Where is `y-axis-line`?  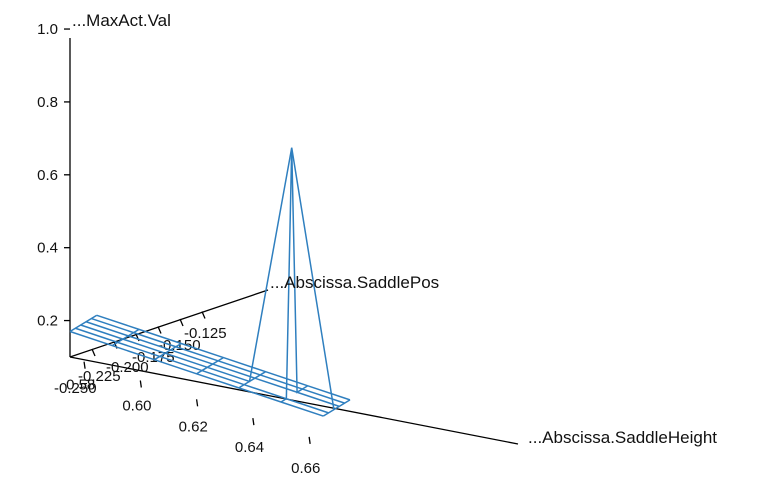 y-axis-line is located at coordinates (169, 323).